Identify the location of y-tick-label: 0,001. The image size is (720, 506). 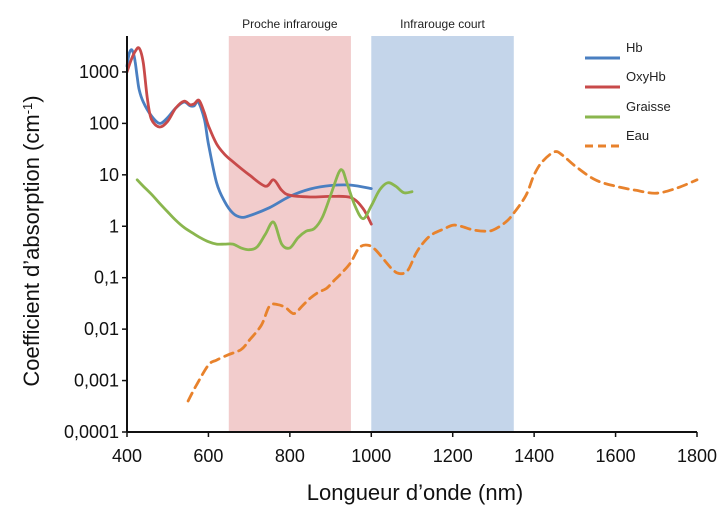
(96, 381).